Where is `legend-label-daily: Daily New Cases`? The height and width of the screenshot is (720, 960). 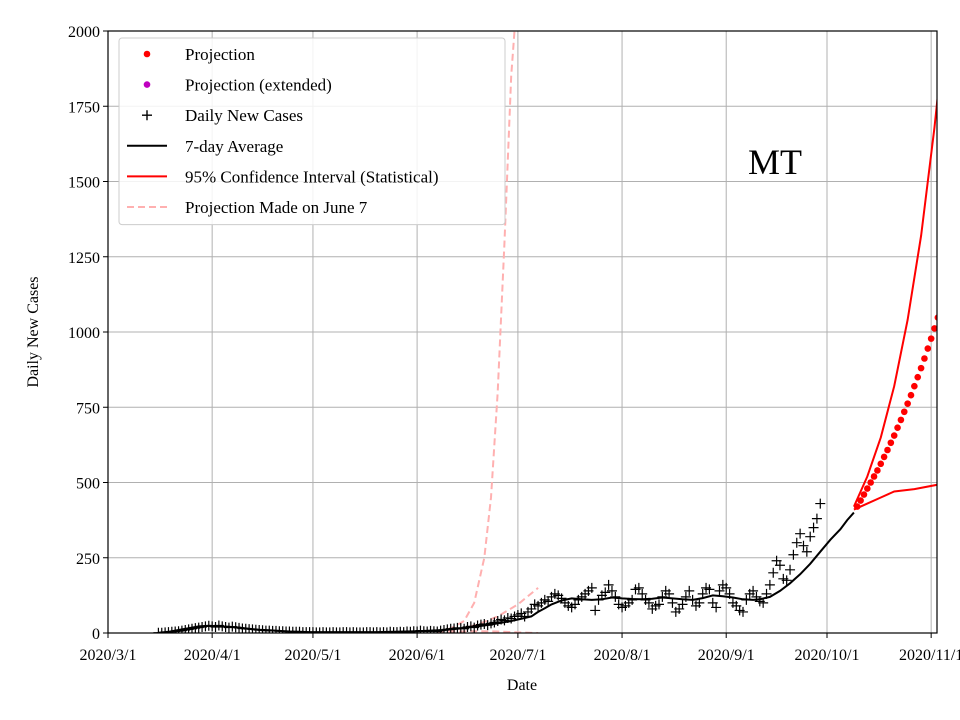 legend-label-daily: Daily New Cases is located at coordinates (244, 115).